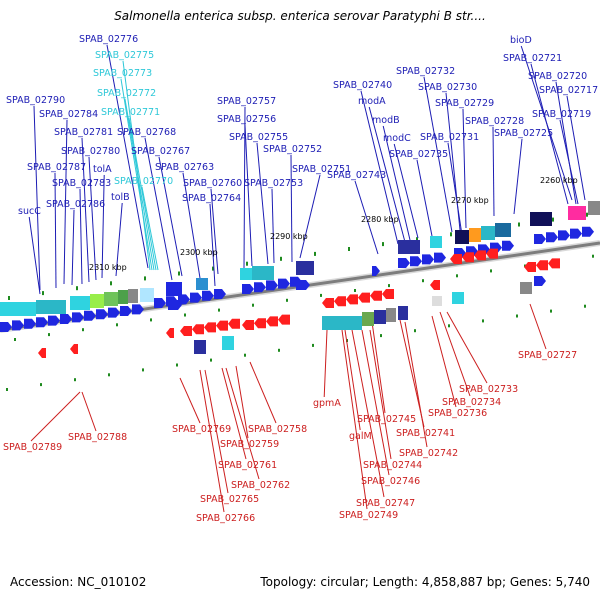 This screenshot has height=600, width=600. I want to click on gene-label: SPAB_02787, so click(56, 167).